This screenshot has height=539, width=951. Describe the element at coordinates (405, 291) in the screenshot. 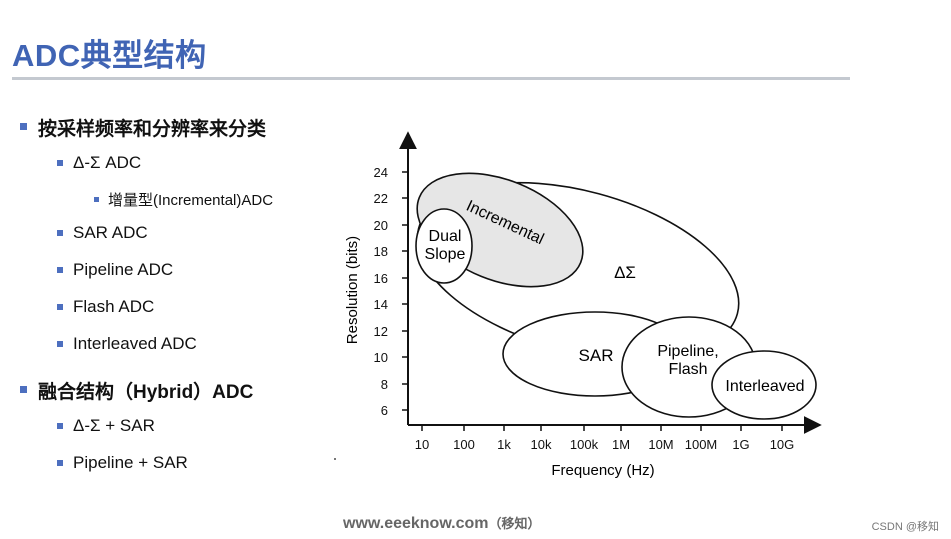

I see `y-tick-marks` at that location.